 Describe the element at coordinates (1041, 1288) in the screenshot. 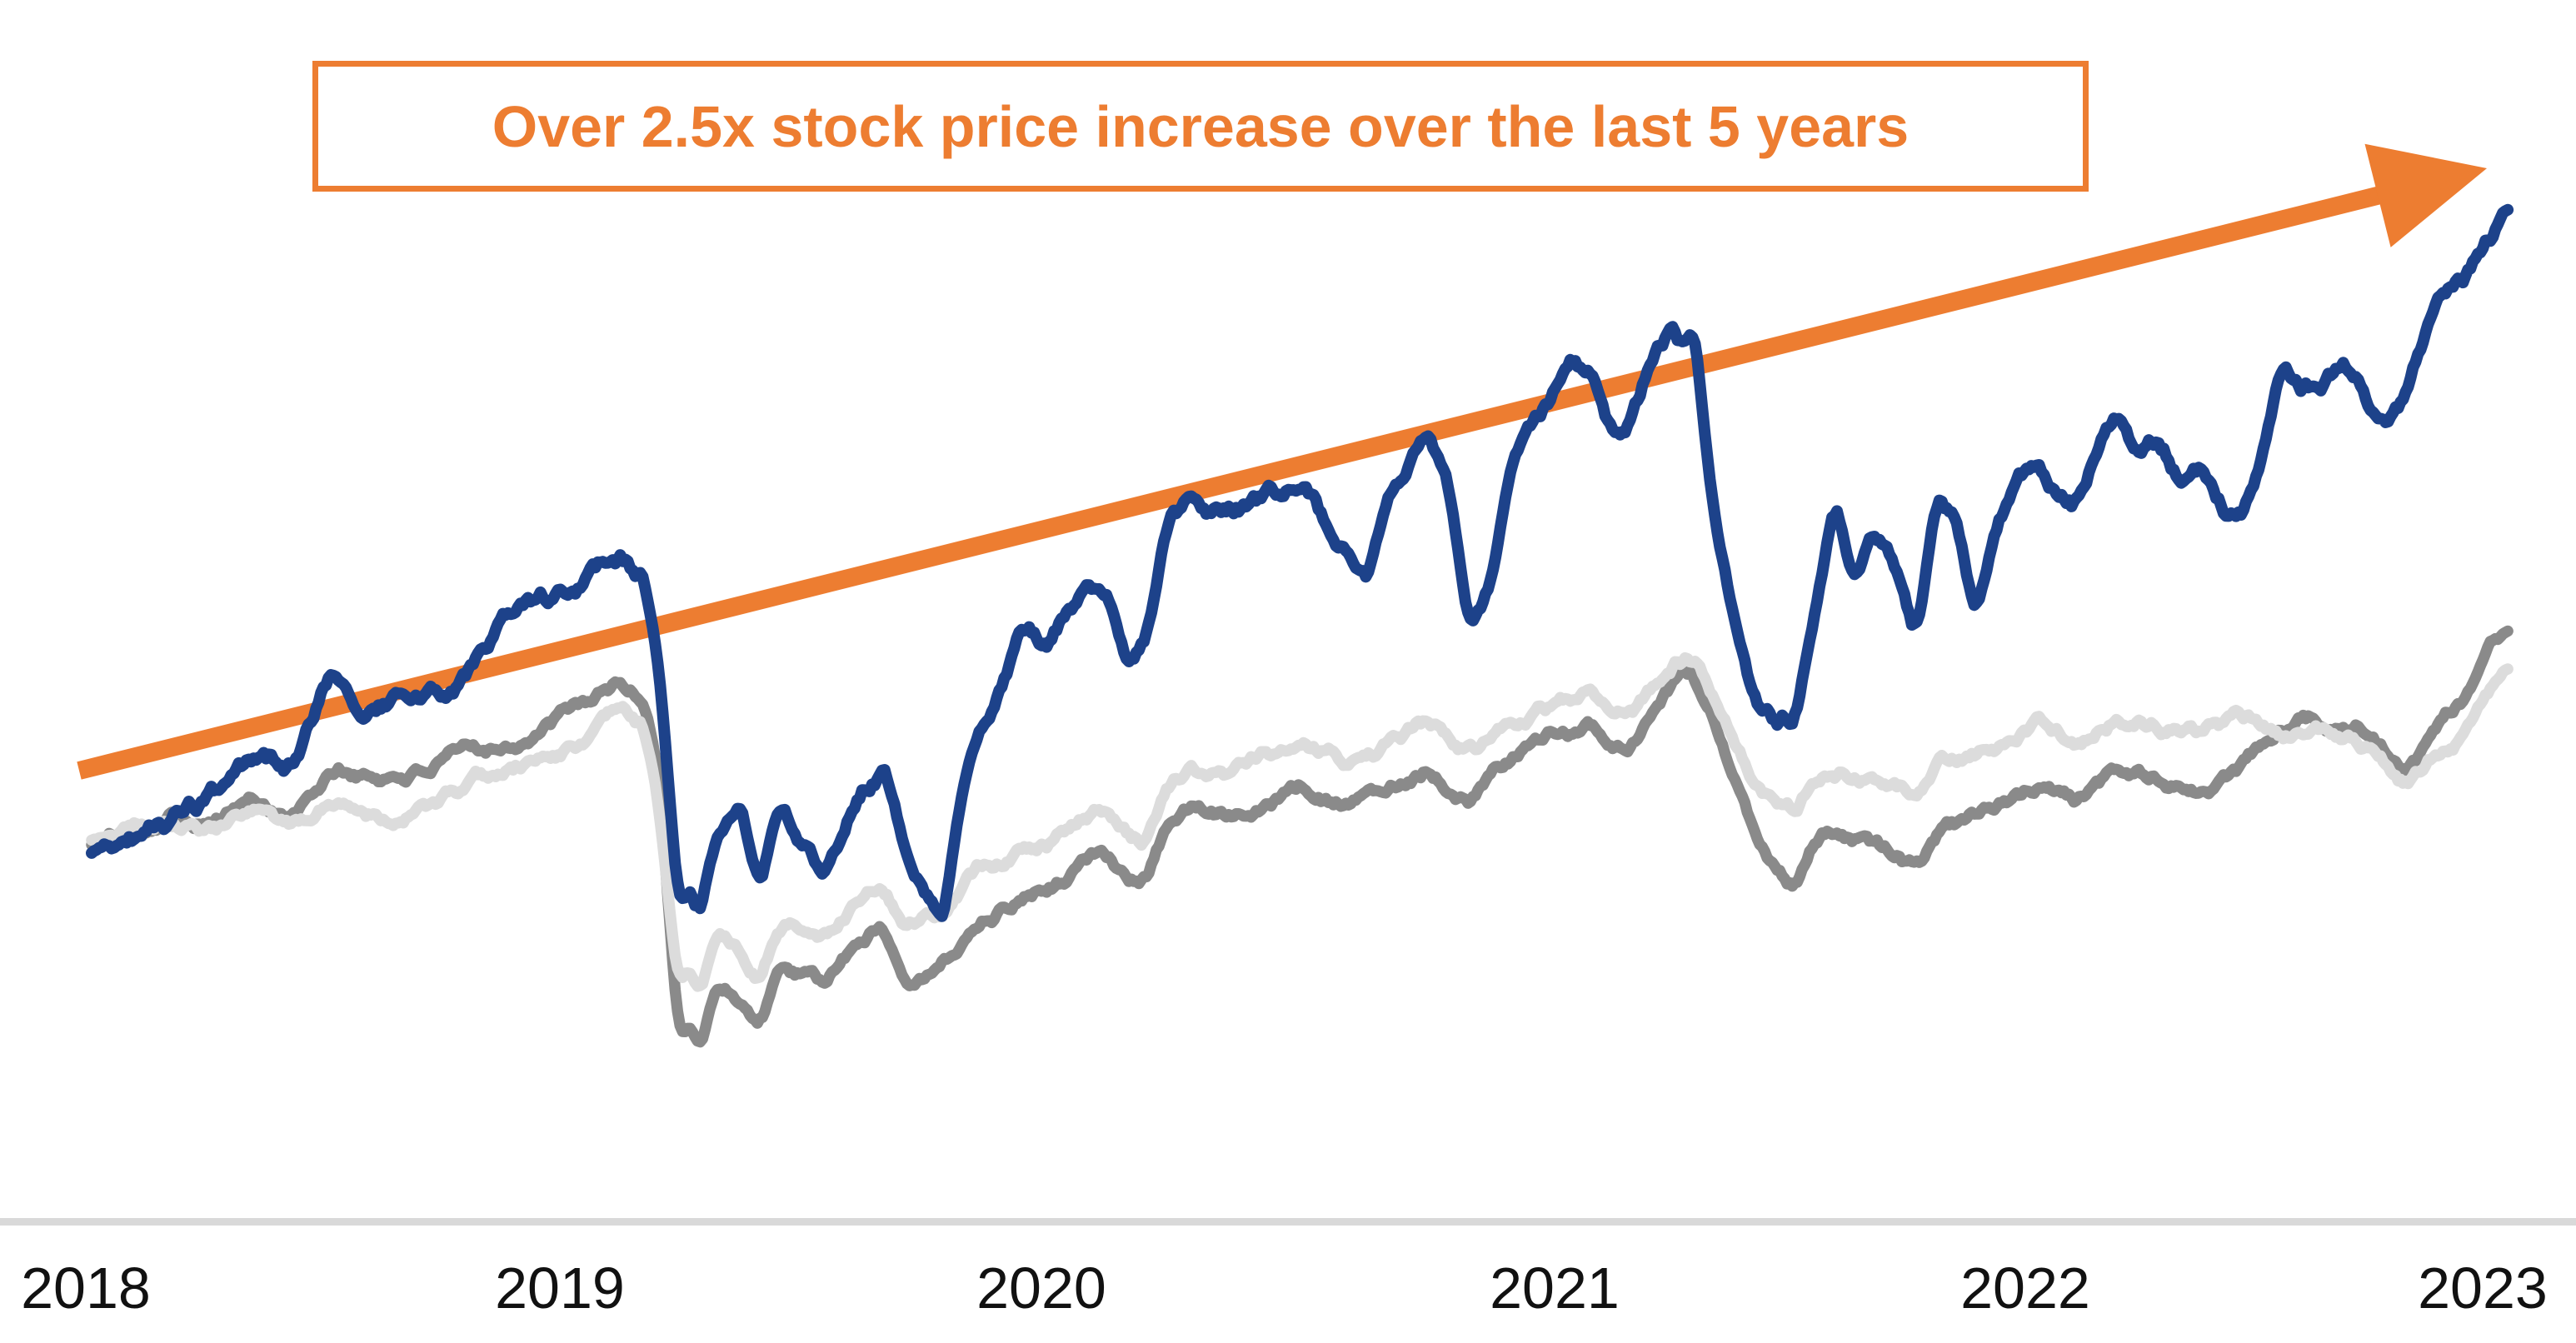

I see `x-axis-label-2020: 2020` at that location.